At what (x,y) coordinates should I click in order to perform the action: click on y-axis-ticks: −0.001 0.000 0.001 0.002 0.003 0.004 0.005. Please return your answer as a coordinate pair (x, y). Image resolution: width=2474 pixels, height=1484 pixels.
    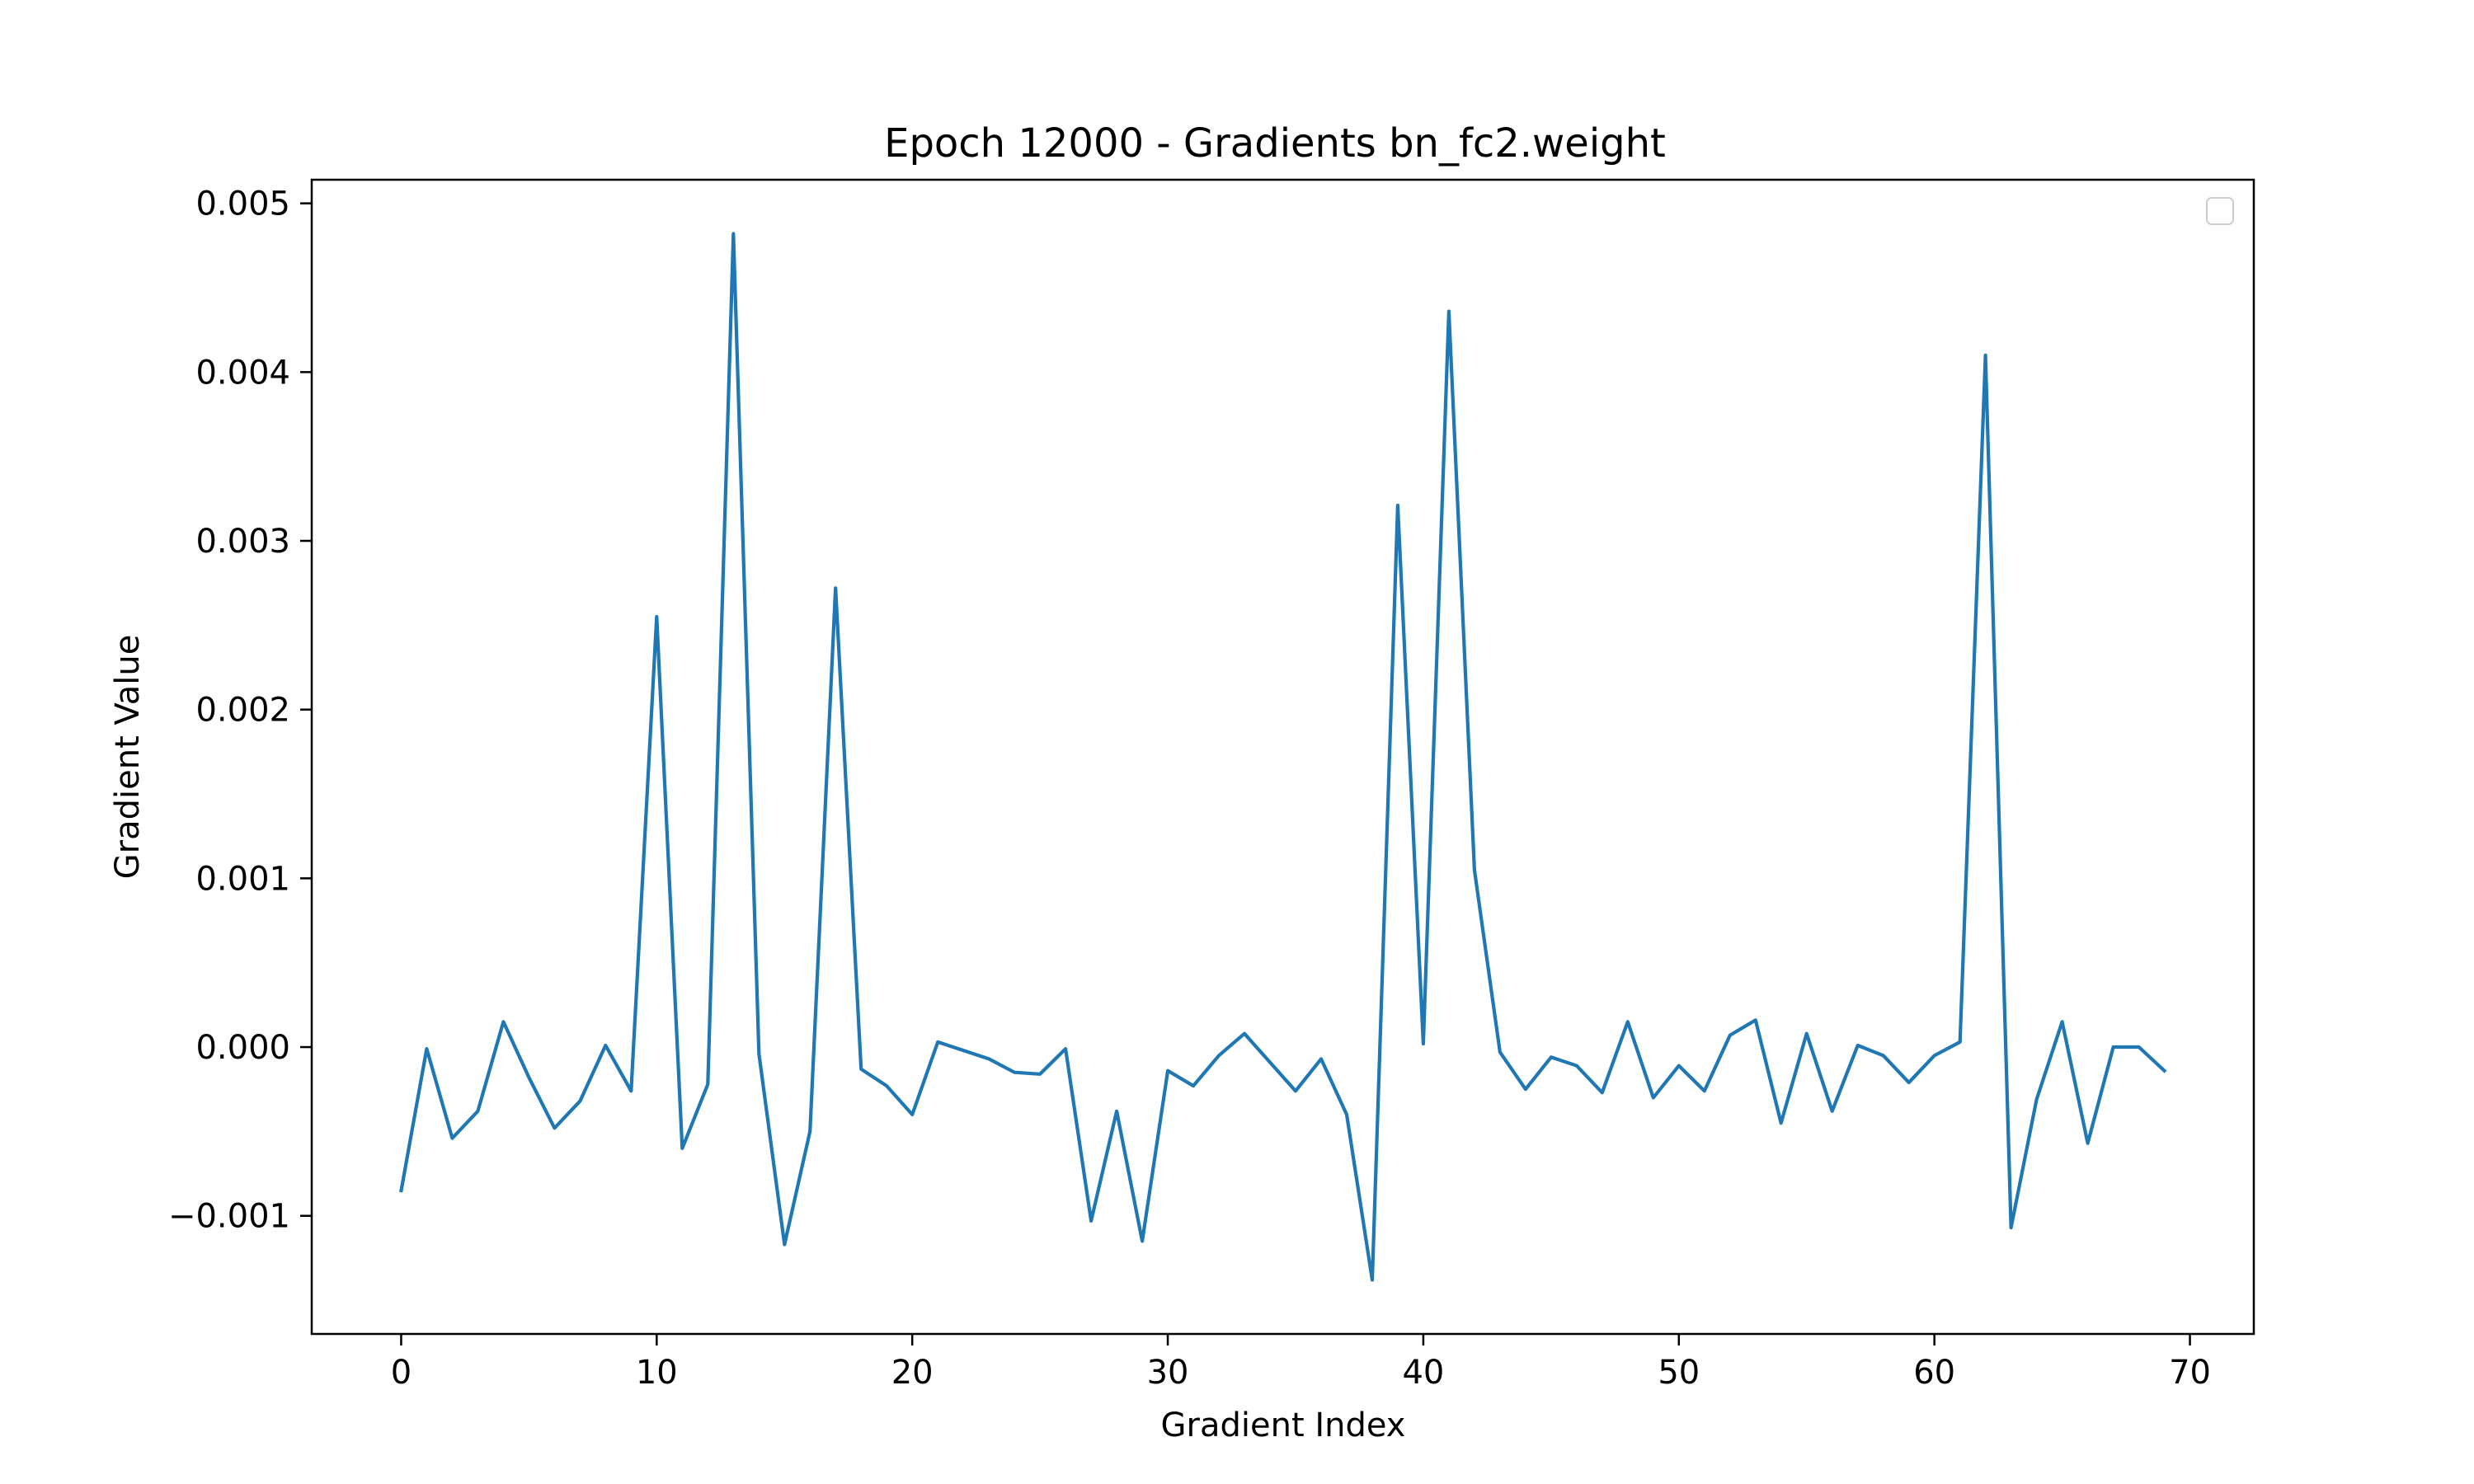
    Looking at the image, I should click on (240, 711).